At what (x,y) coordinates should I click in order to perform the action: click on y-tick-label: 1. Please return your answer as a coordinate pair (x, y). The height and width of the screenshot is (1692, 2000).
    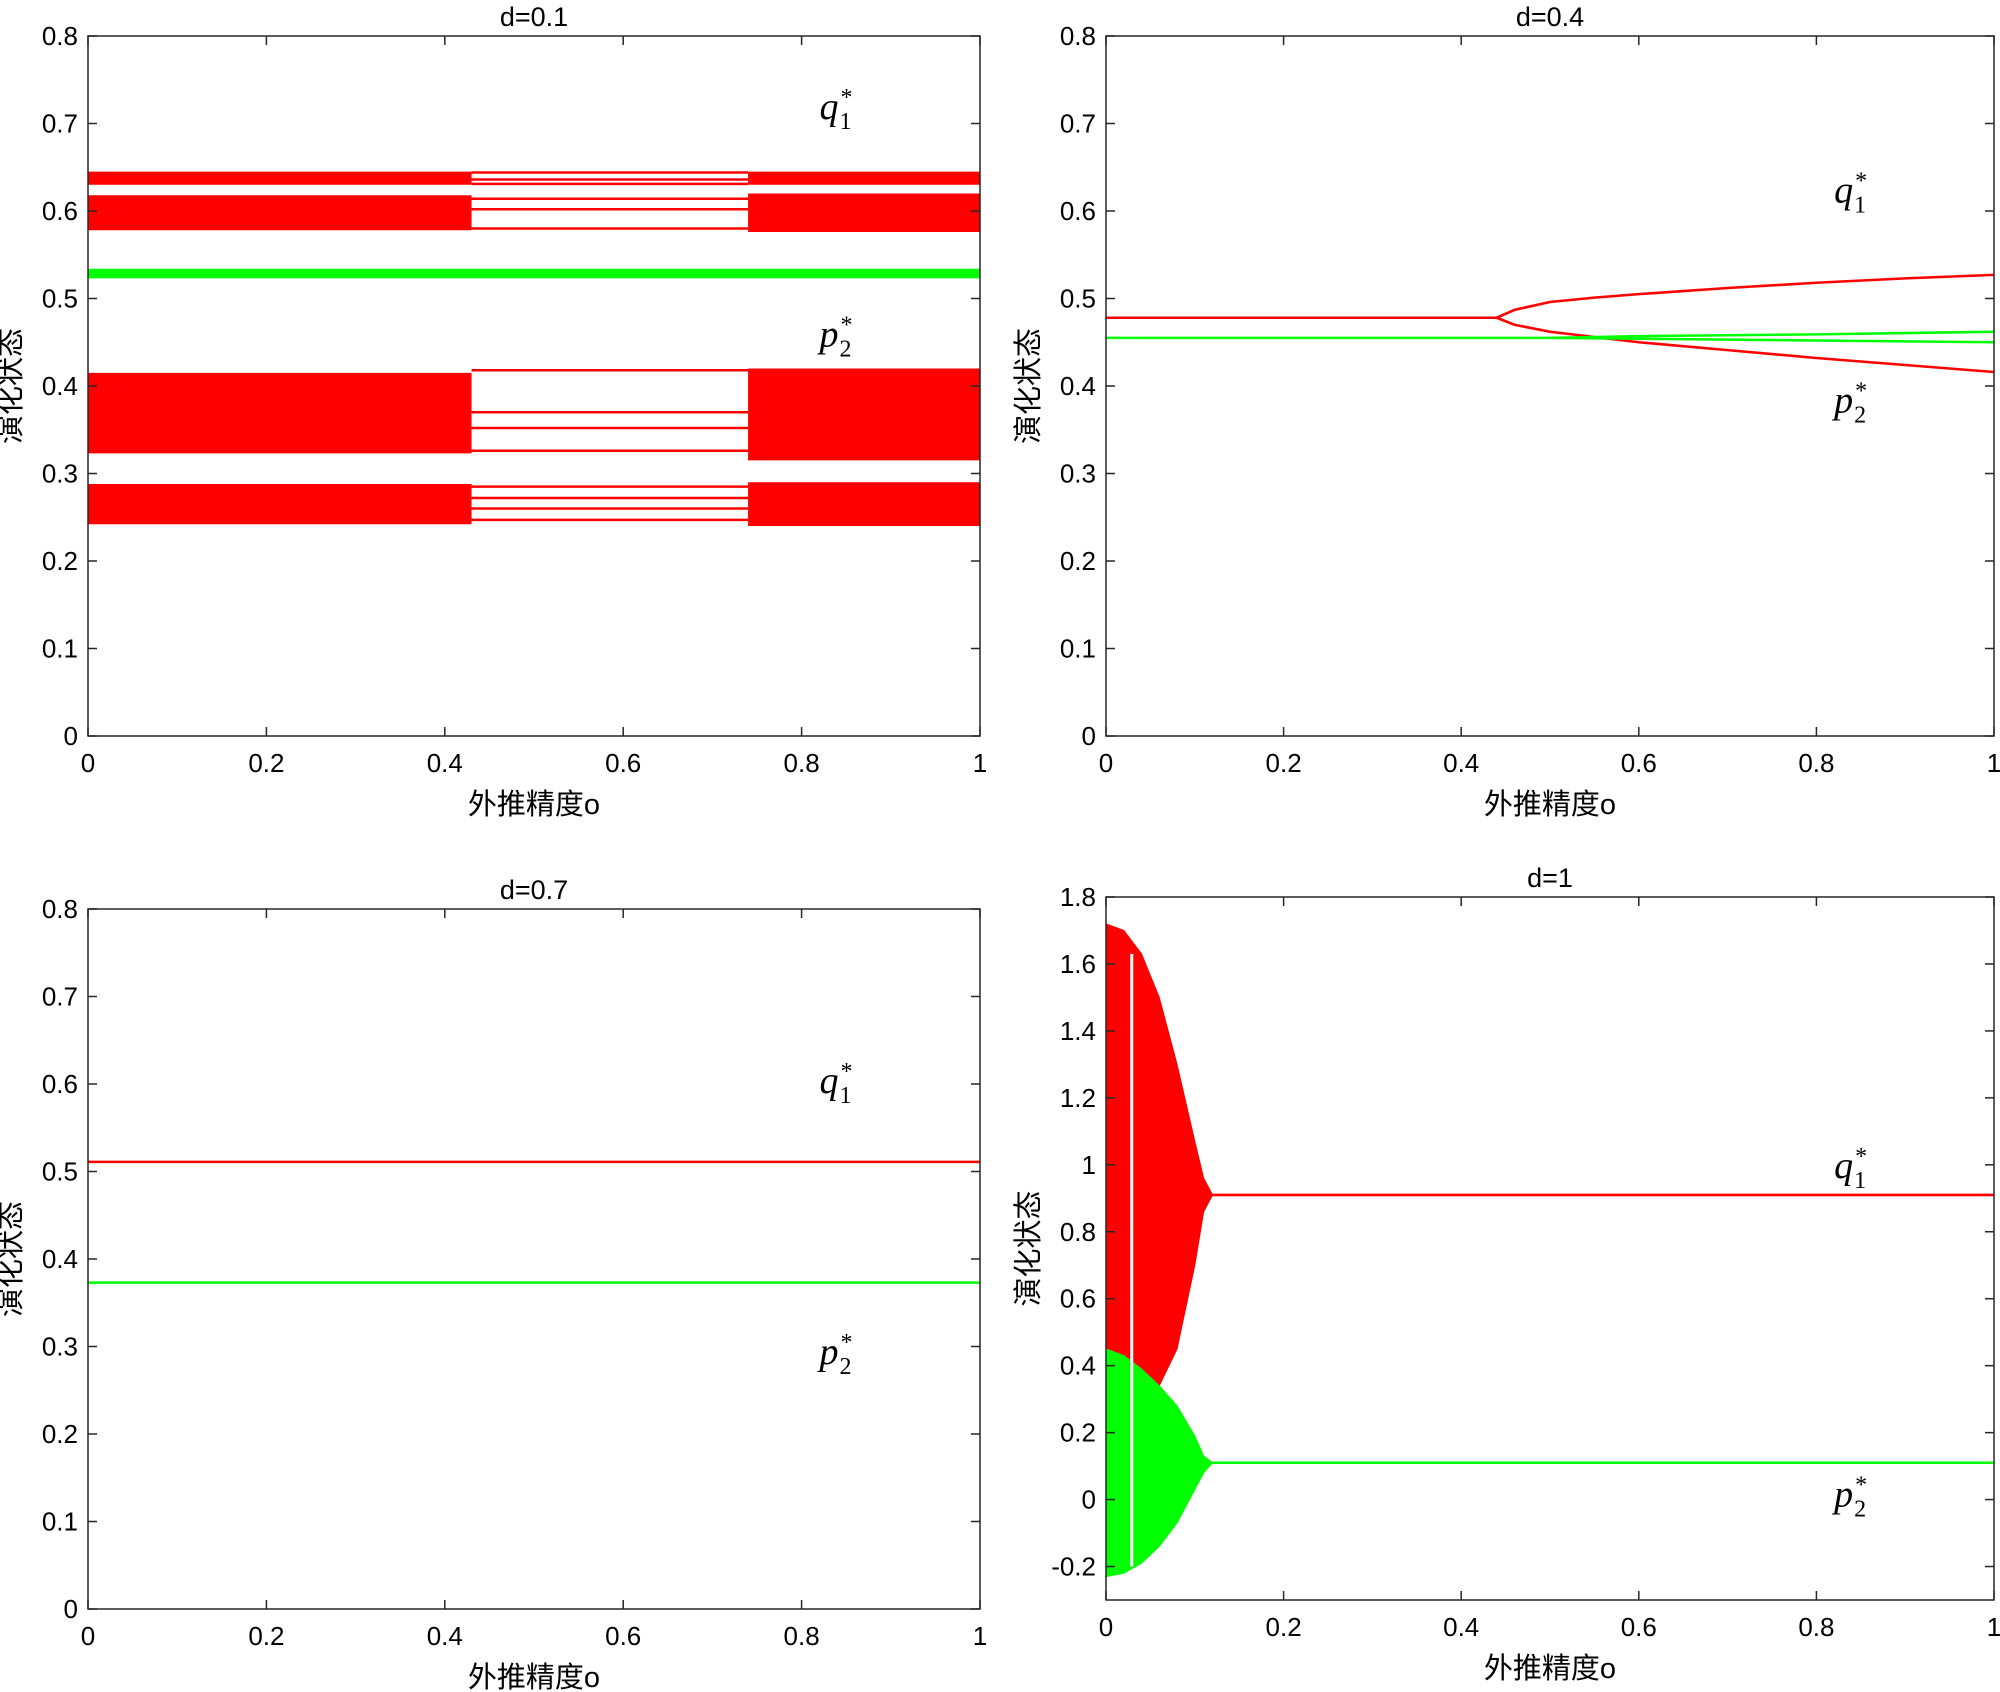
    Looking at the image, I should click on (1089, 1165).